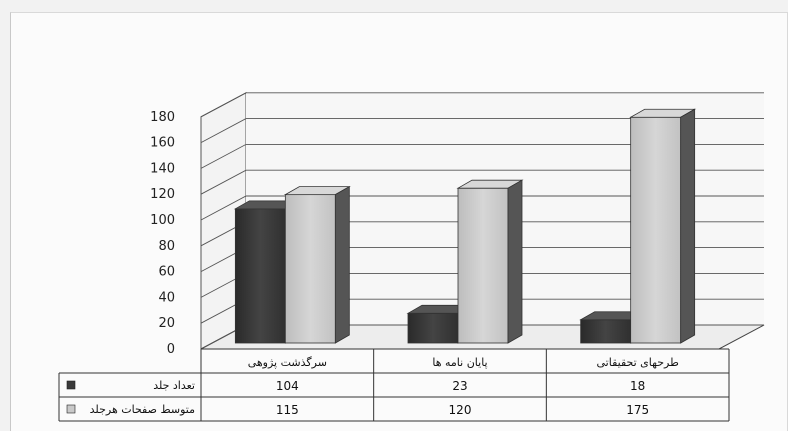 This screenshot has width=788, height=431. What do you see at coordinates (459, 362) in the screenshot?
I see `category-label: پایان نامه ها` at bounding box center [459, 362].